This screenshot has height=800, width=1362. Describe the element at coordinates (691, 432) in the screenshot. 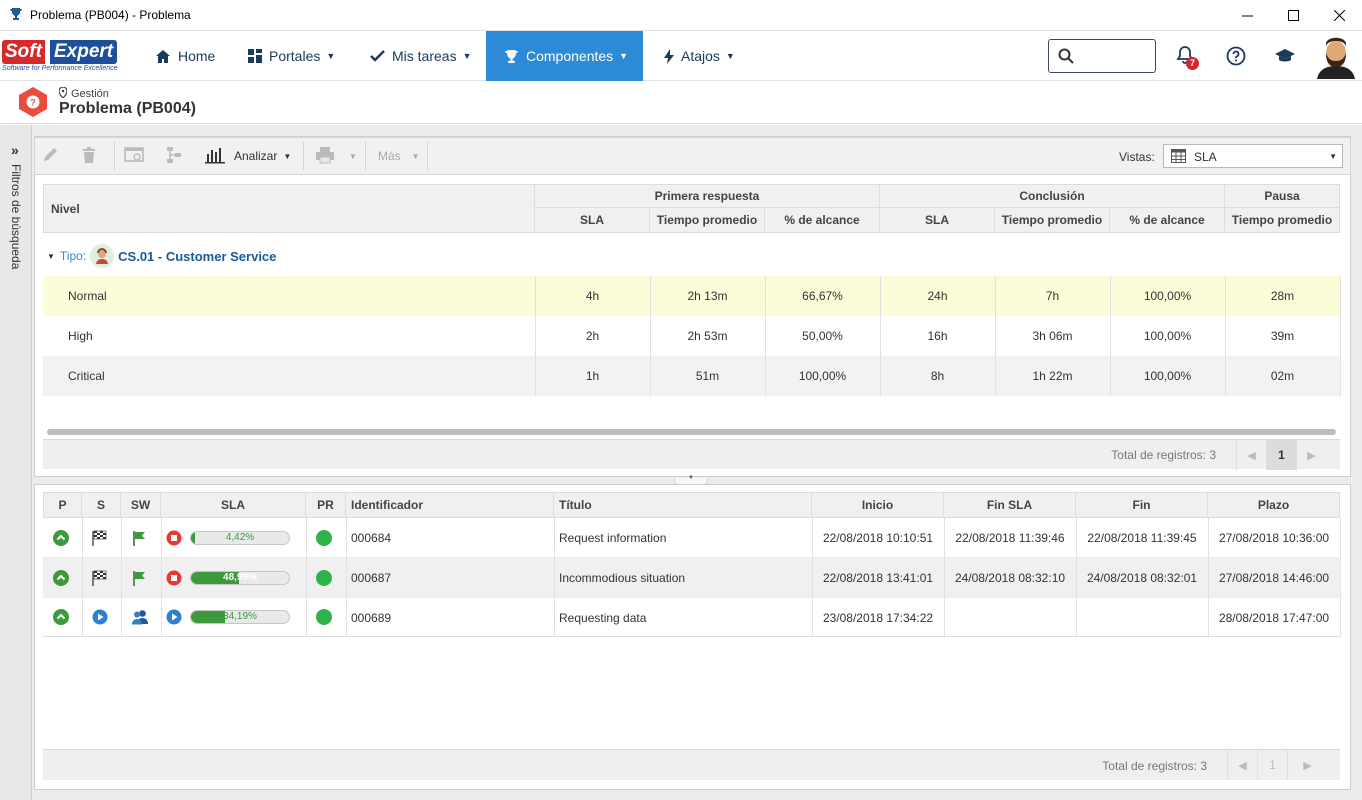

I see `horizontal-scrollbar` at that location.